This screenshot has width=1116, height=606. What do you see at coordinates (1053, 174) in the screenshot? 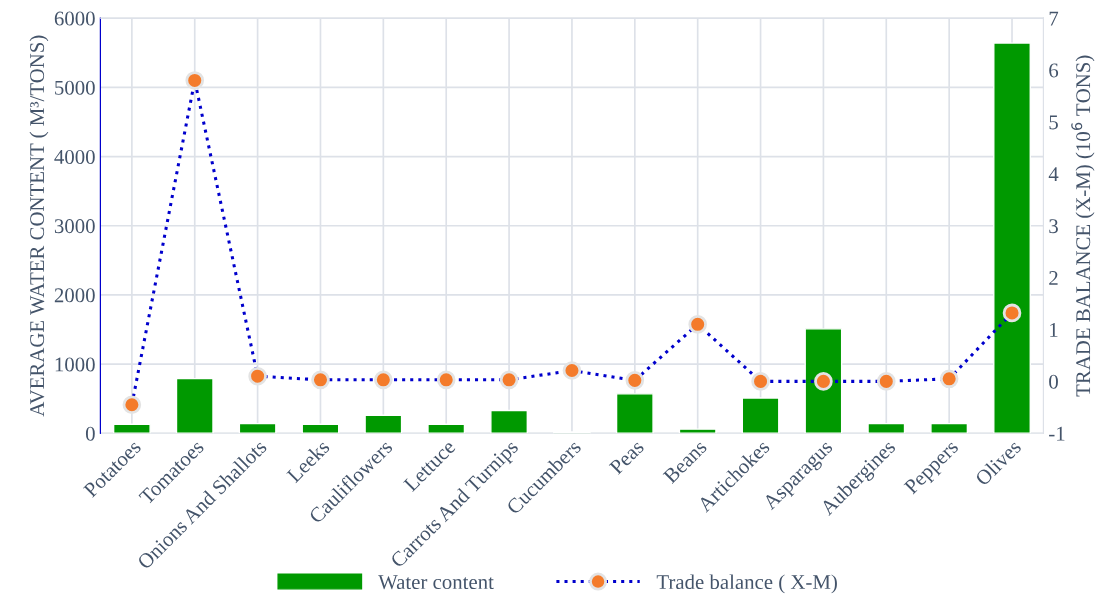
I see `y2-tick-label: 4` at bounding box center [1053, 174].